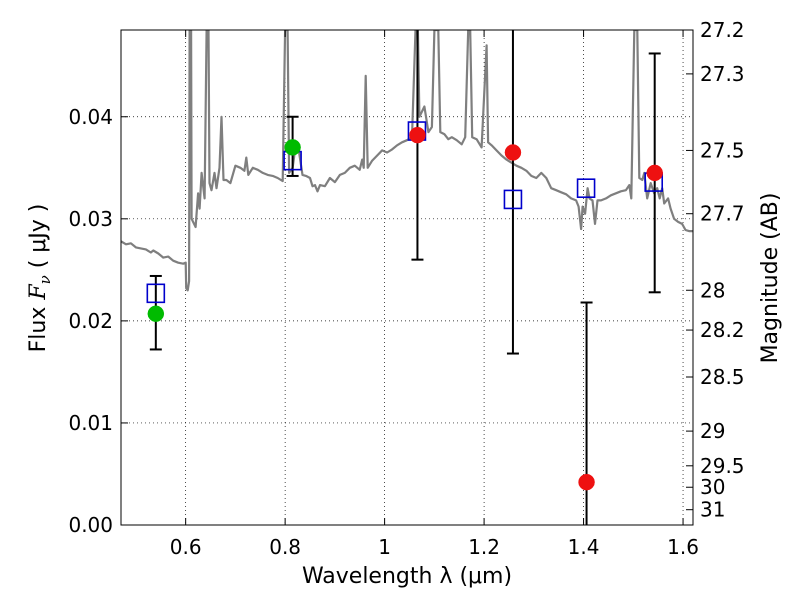  What do you see at coordinates (584, 547) in the screenshot?
I see `x-tick-label: 1.4` at bounding box center [584, 547].